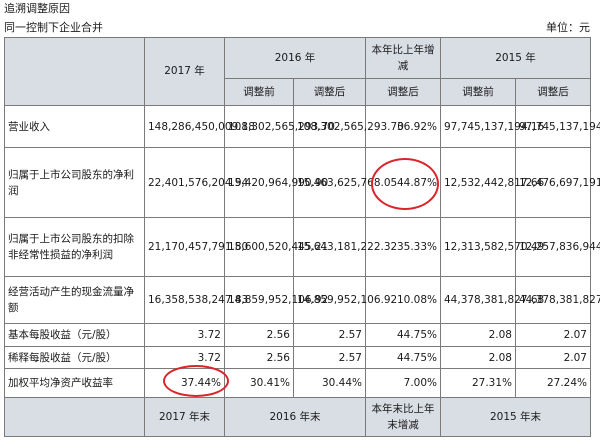 This screenshot has width=600, height=440. What do you see at coordinates (403, 126) in the screenshot?
I see `cell-change: 36.92%` at bounding box center [403, 126].